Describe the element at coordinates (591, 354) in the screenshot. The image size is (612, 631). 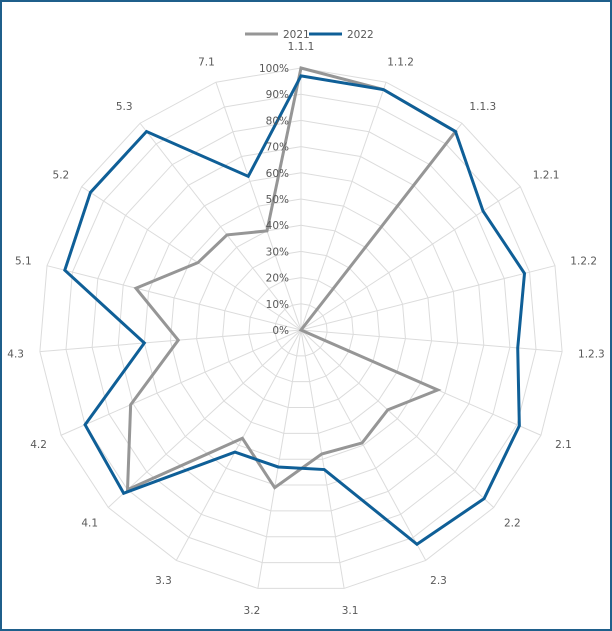
I see `category-label: 1.2.3` at that location.